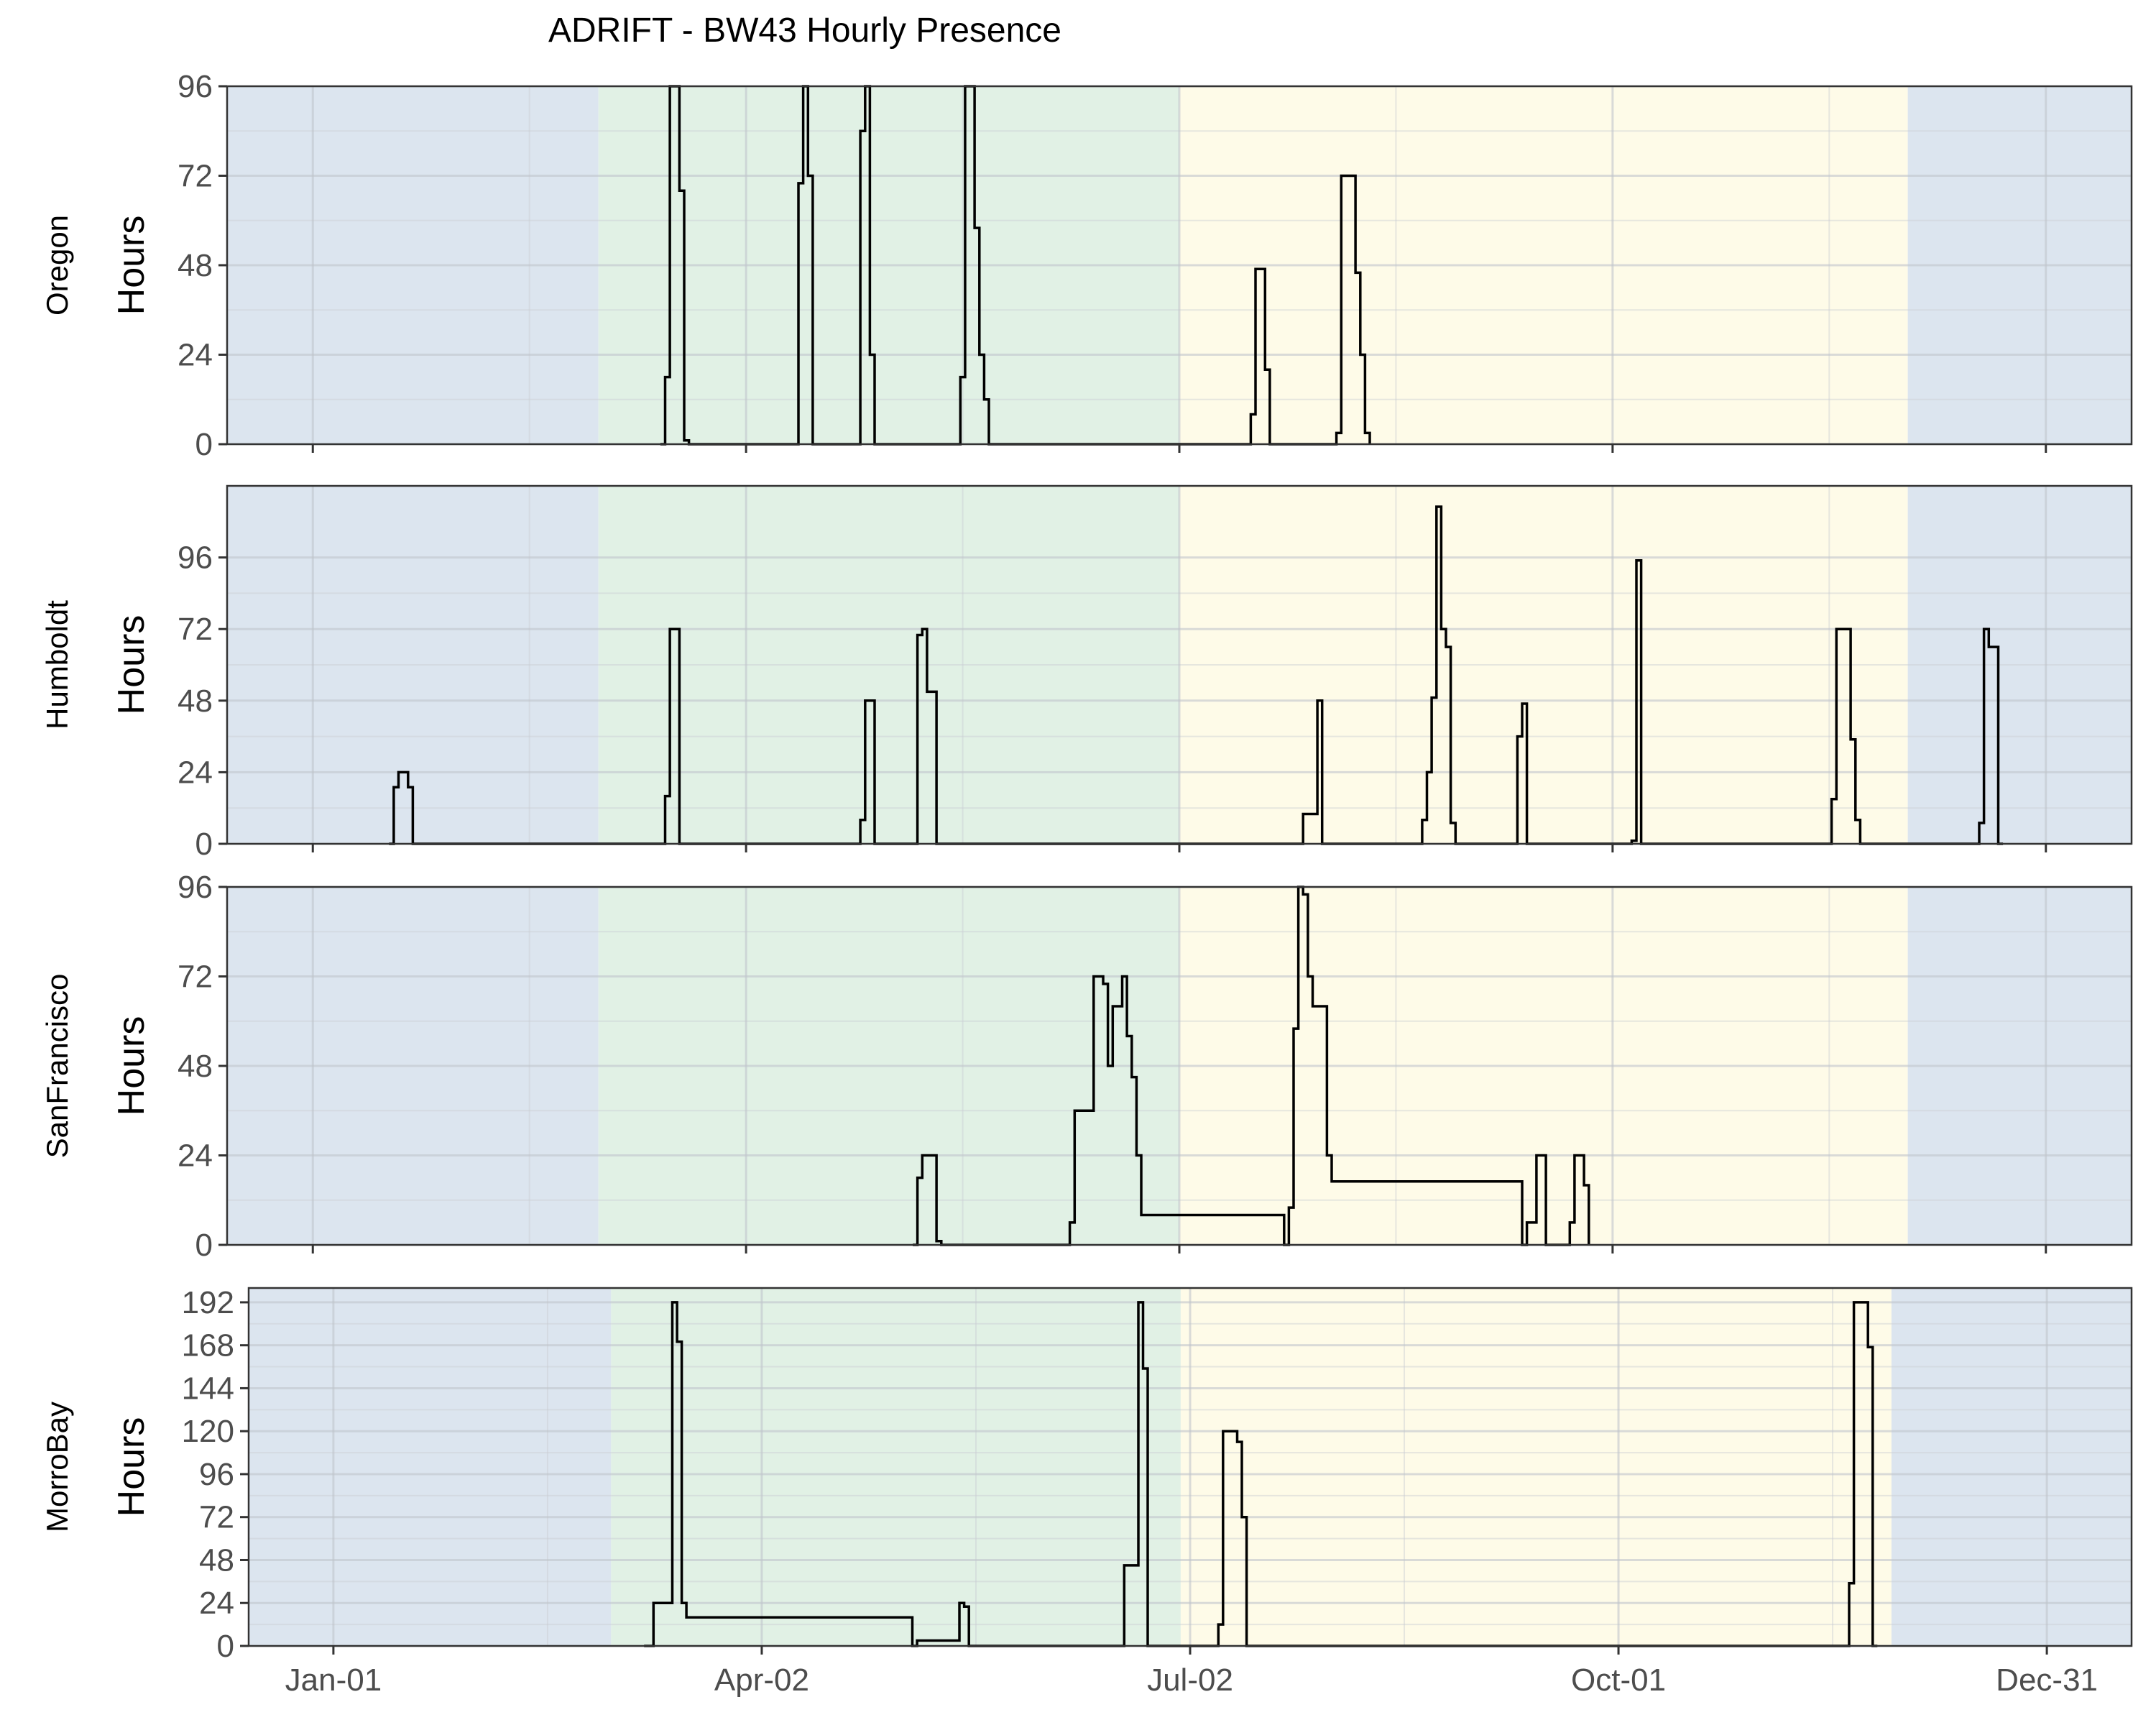  What do you see at coordinates (1190, 1680) in the screenshot?
I see `x-tick-label: Jul-02` at bounding box center [1190, 1680].